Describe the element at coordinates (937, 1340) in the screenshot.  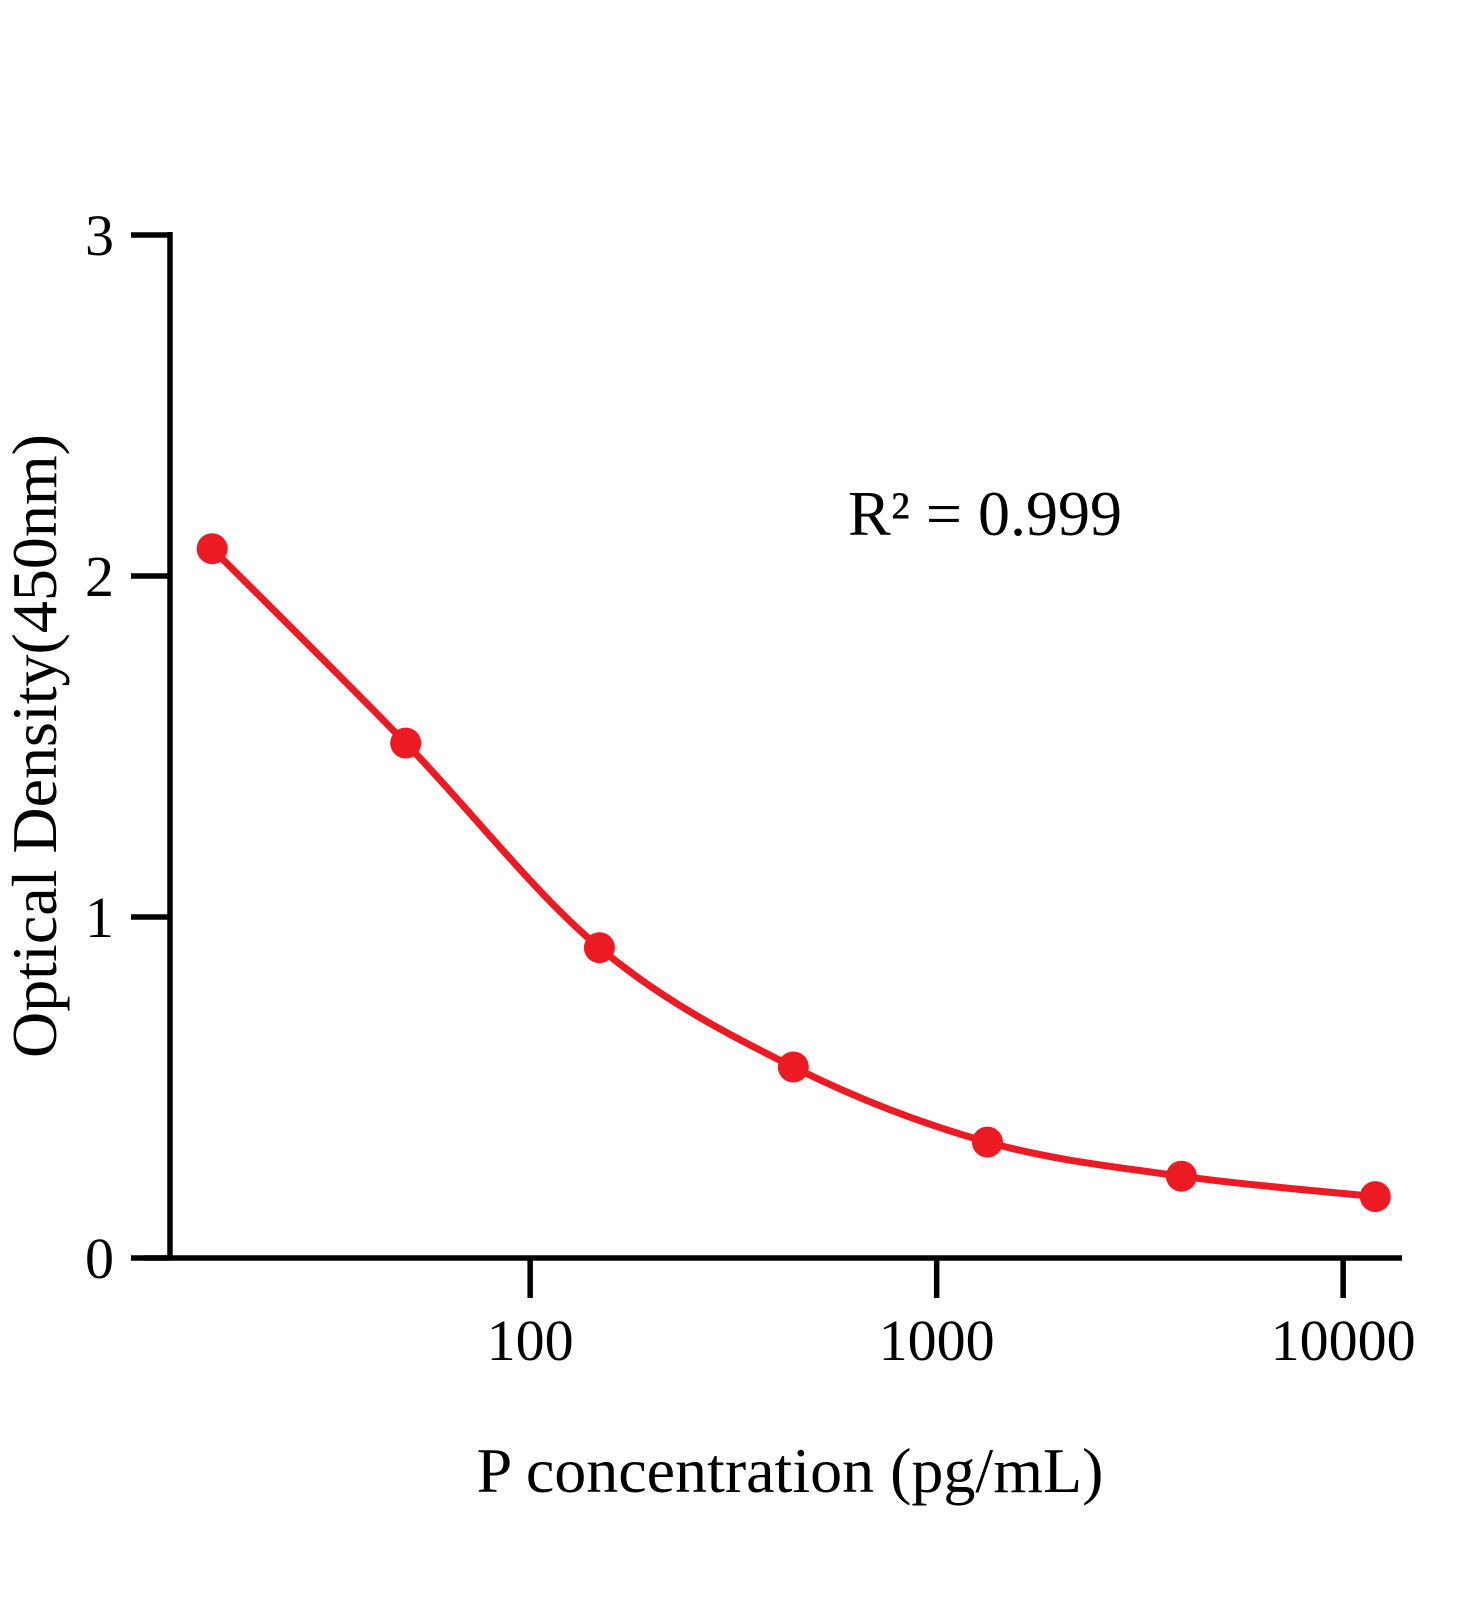
I see `x-tick-label: 1000` at that location.